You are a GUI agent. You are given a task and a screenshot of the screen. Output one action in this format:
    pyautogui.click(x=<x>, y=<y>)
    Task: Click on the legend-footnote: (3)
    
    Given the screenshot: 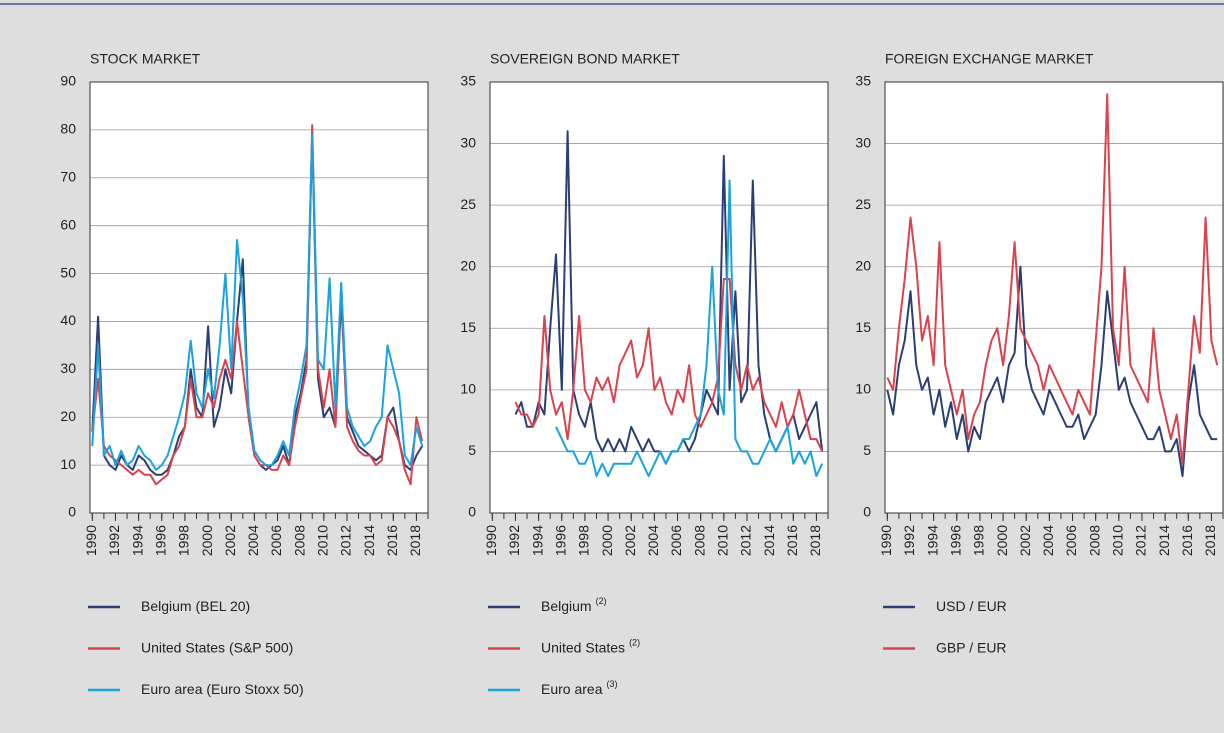 What is the action you would take?
    pyautogui.click(x=611, y=684)
    